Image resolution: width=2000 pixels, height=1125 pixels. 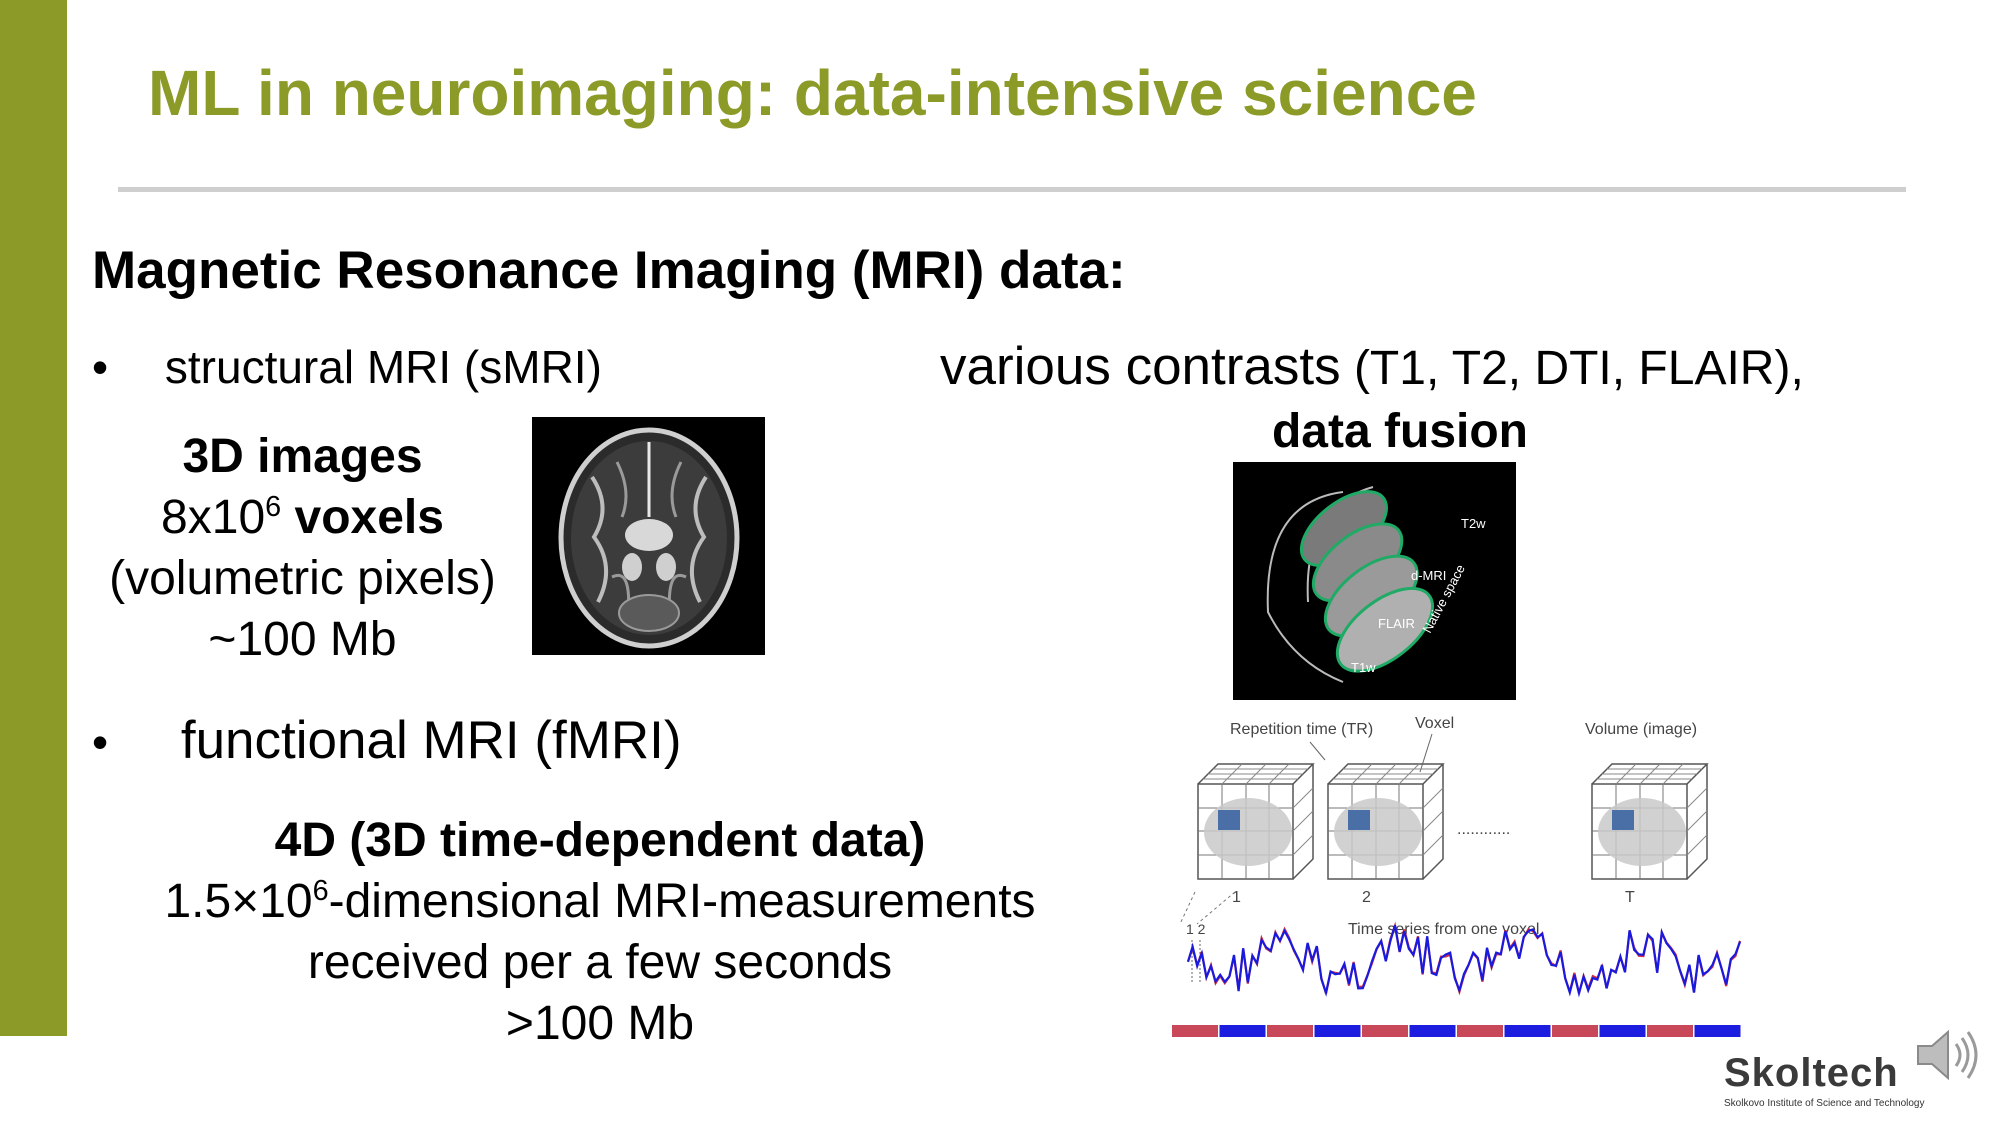 I want to click on smri-bullet: • structural MRI (sMRI), so click(x=347, y=367).